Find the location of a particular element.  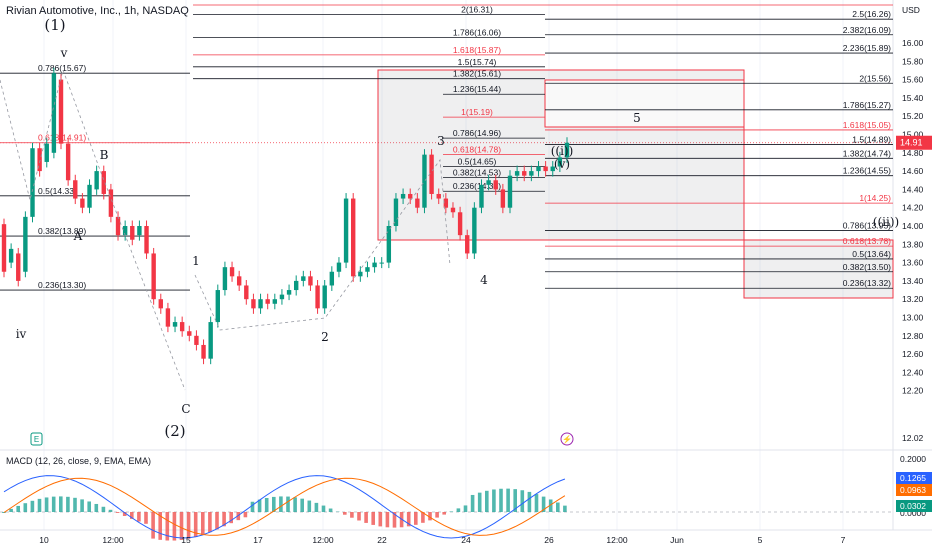

price-tick-label: 14.40 is located at coordinates (913, 189).